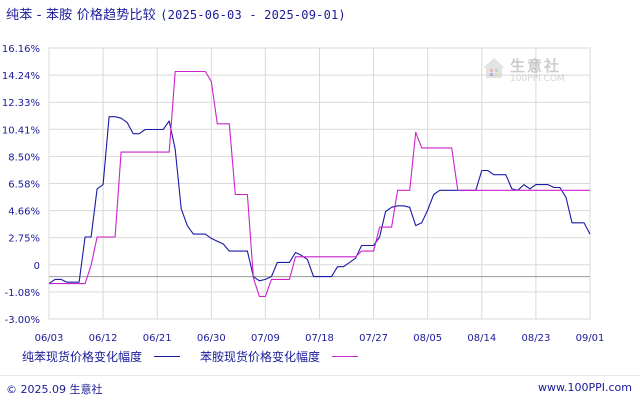  What do you see at coordinates (320, 375) in the screenshot?
I see `footer-divider` at bounding box center [320, 375].